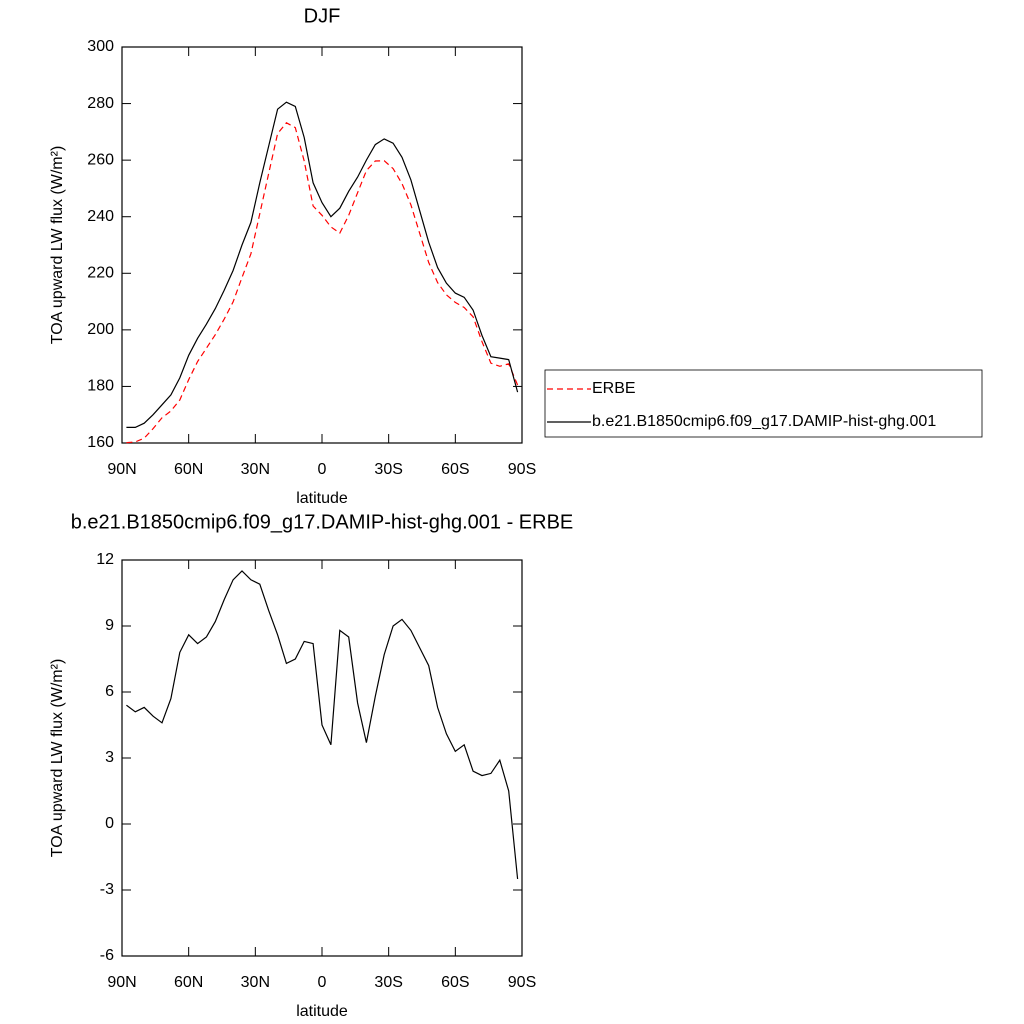 The height and width of the screenshot is (1024, 1024). Describe the element at coordinates (105, 559) in the screenshot. I see `y-tick-label: 12` at that location.